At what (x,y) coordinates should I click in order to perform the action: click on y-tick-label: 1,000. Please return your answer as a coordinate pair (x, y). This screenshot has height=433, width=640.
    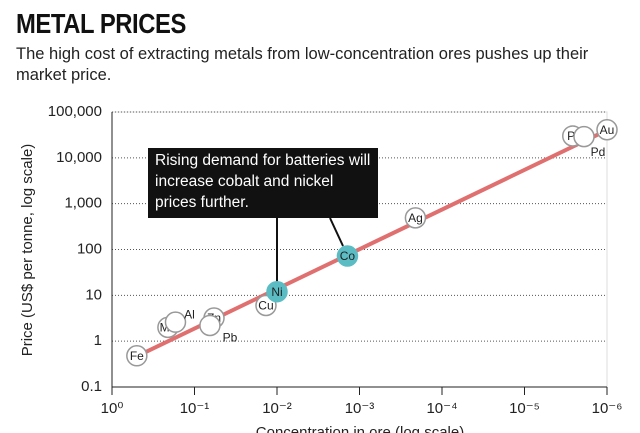
    Looking at the image, I should click on (83, 203).